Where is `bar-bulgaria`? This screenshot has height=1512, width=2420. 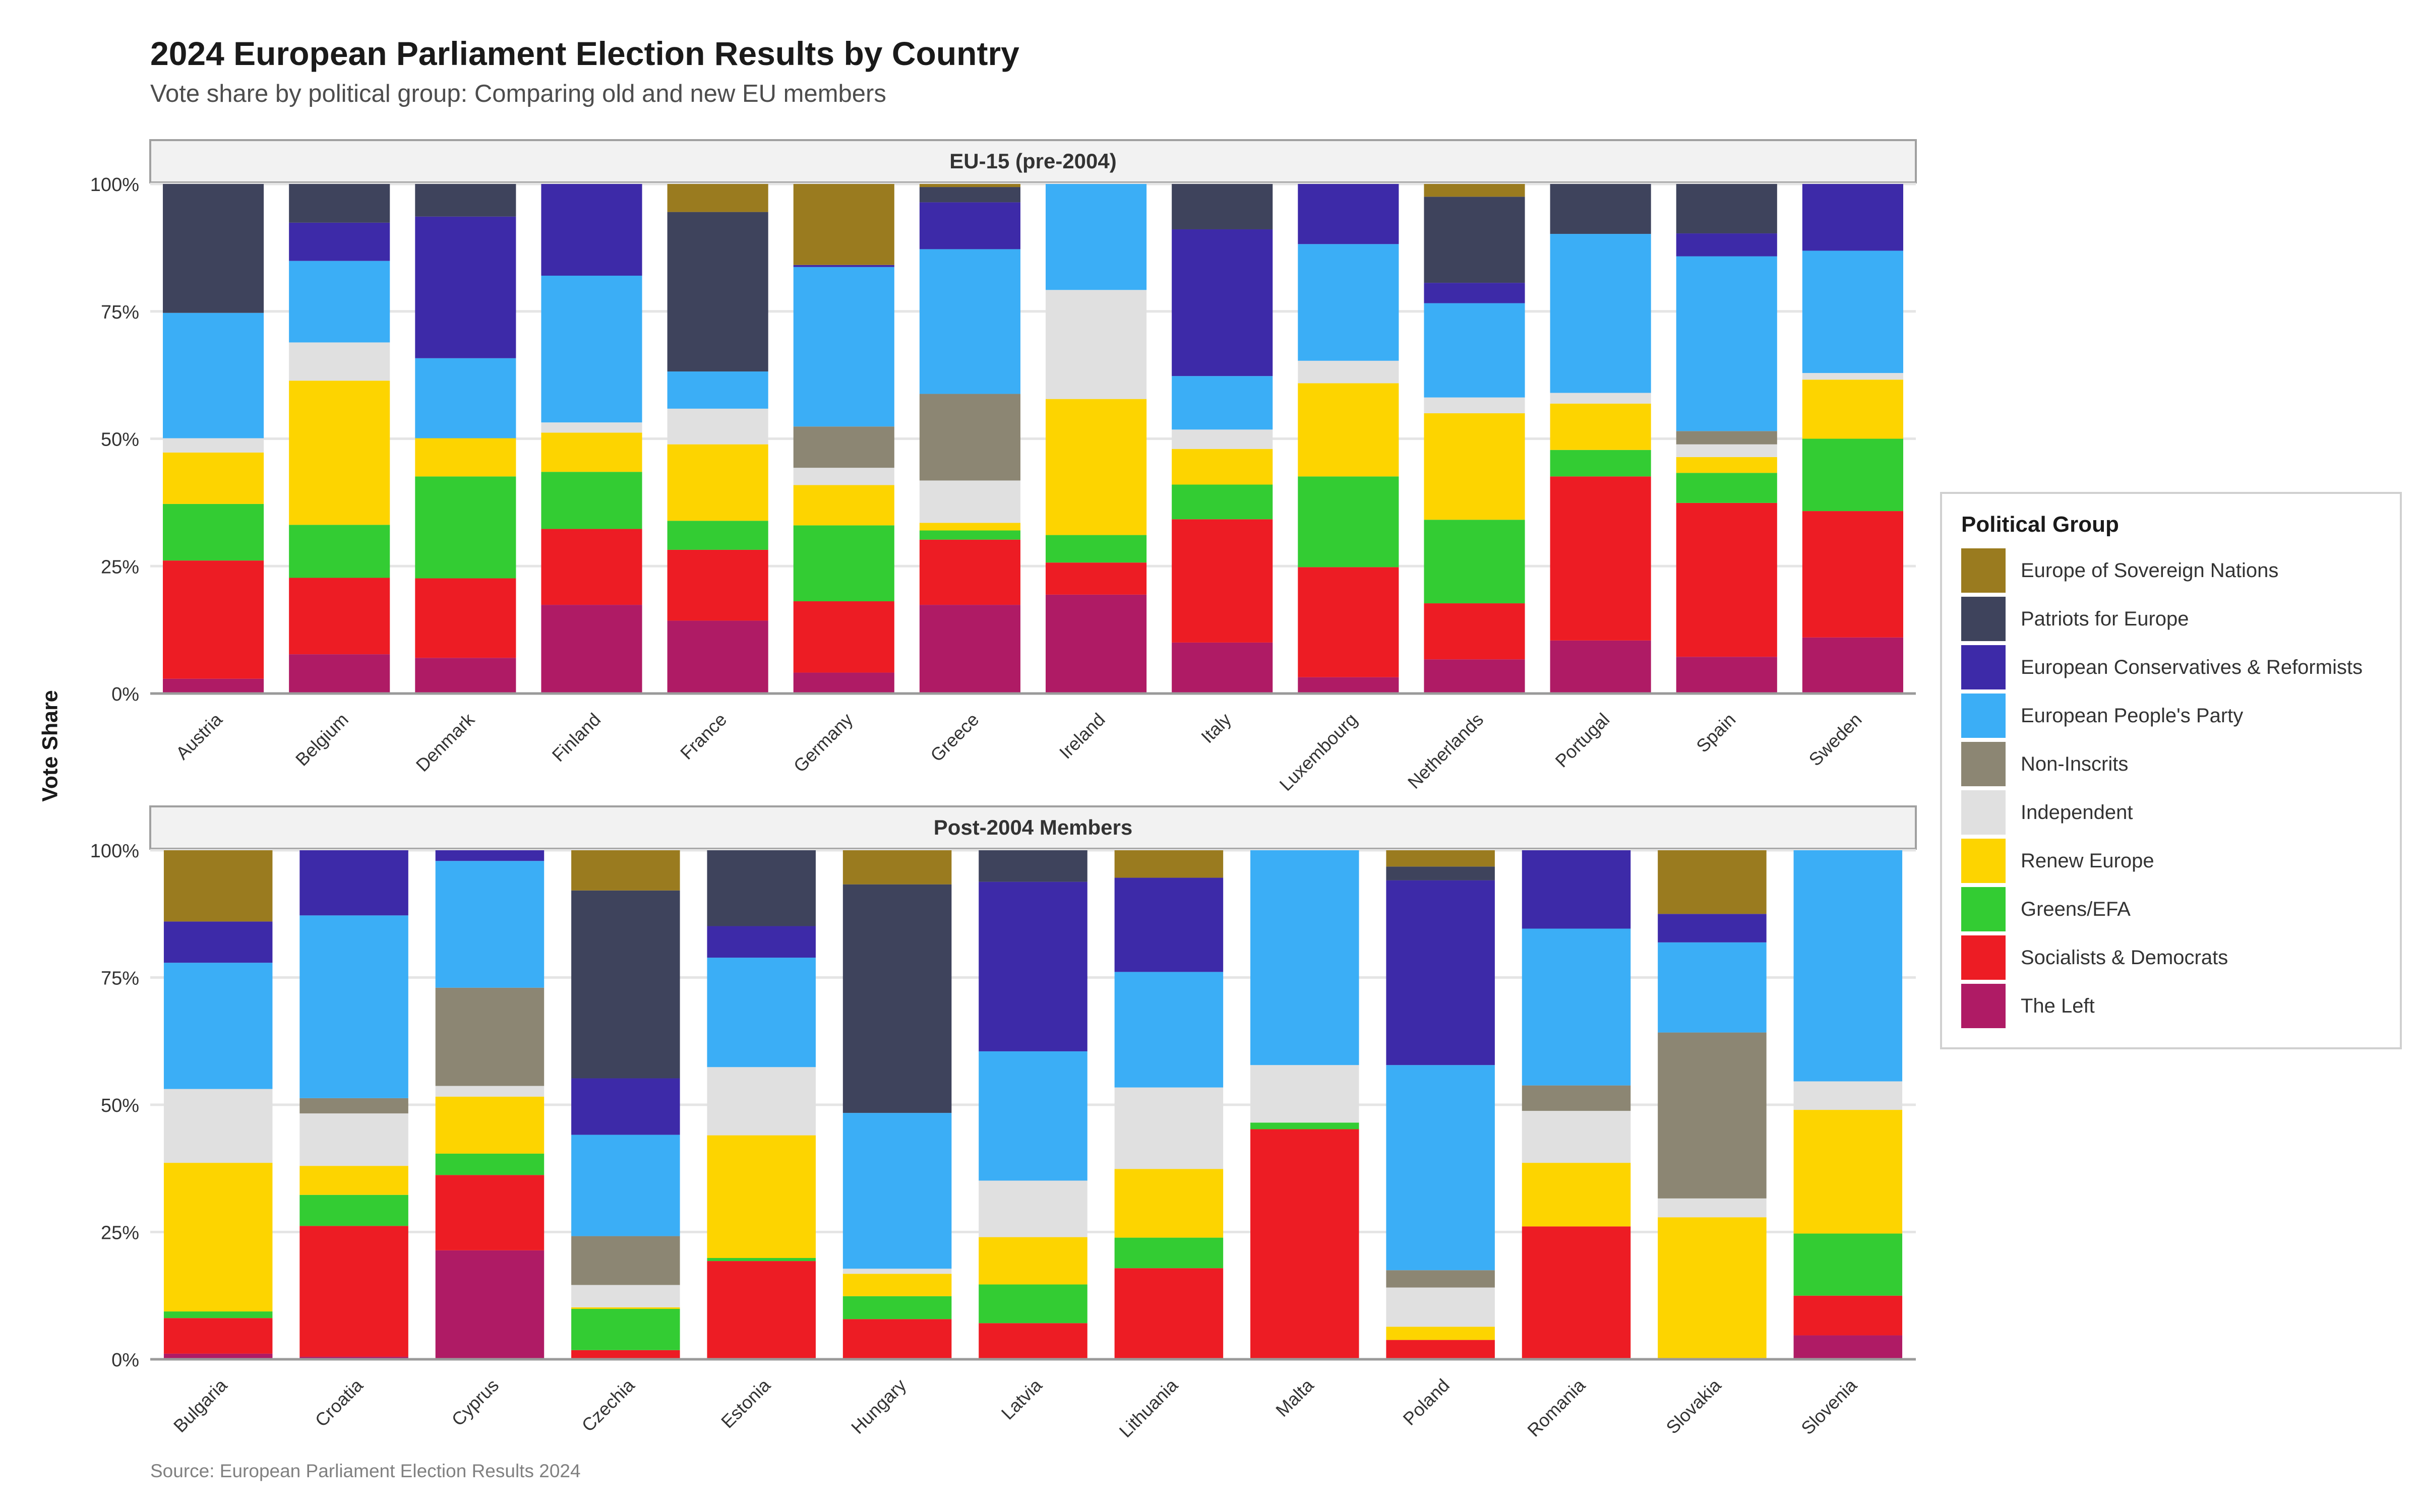 bar-bulgaria is located at coordinates (218, 1104).